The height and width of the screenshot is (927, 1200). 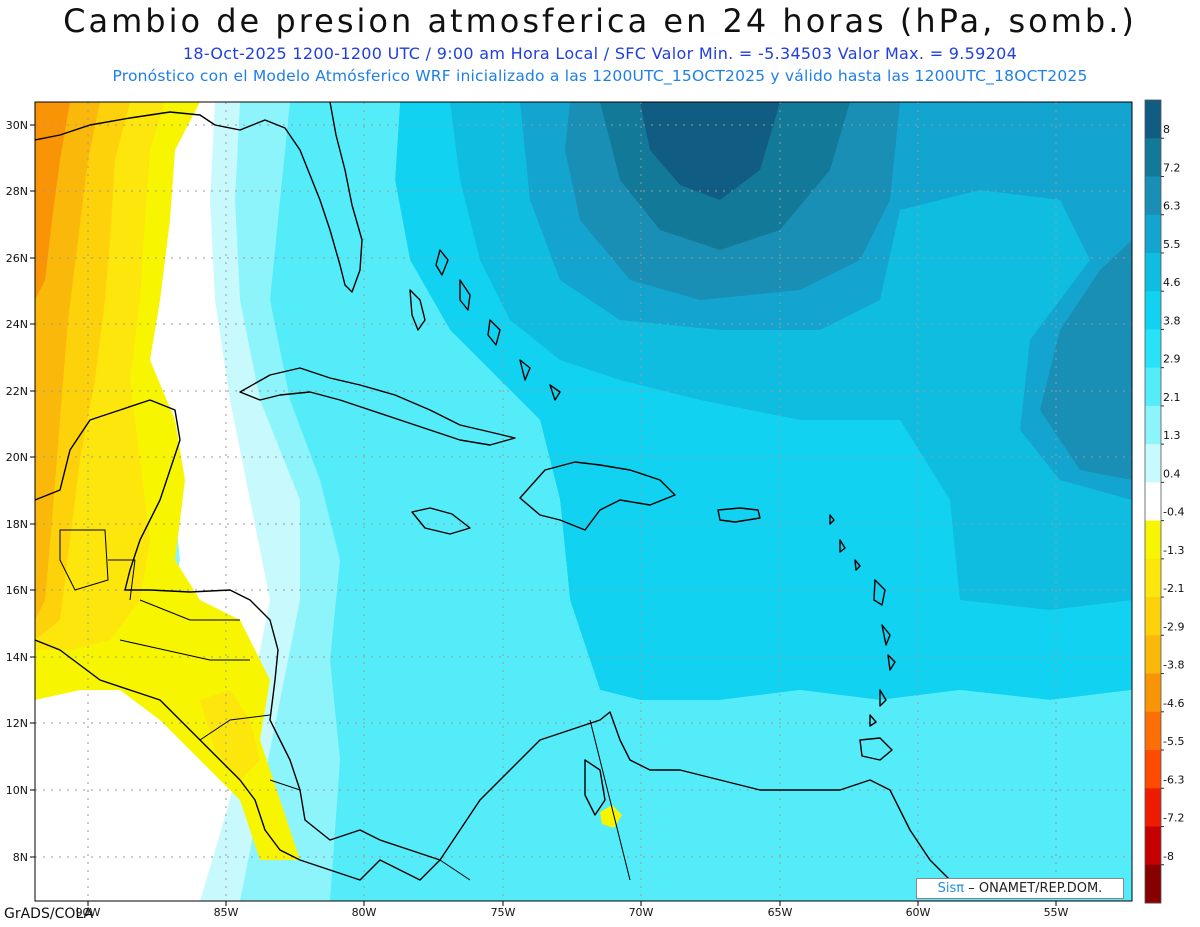 What do you see at coordinates (1173, 626) in the screenshot?
I see `colorbar-label: -2.9` at bounding box center [1173, 626].